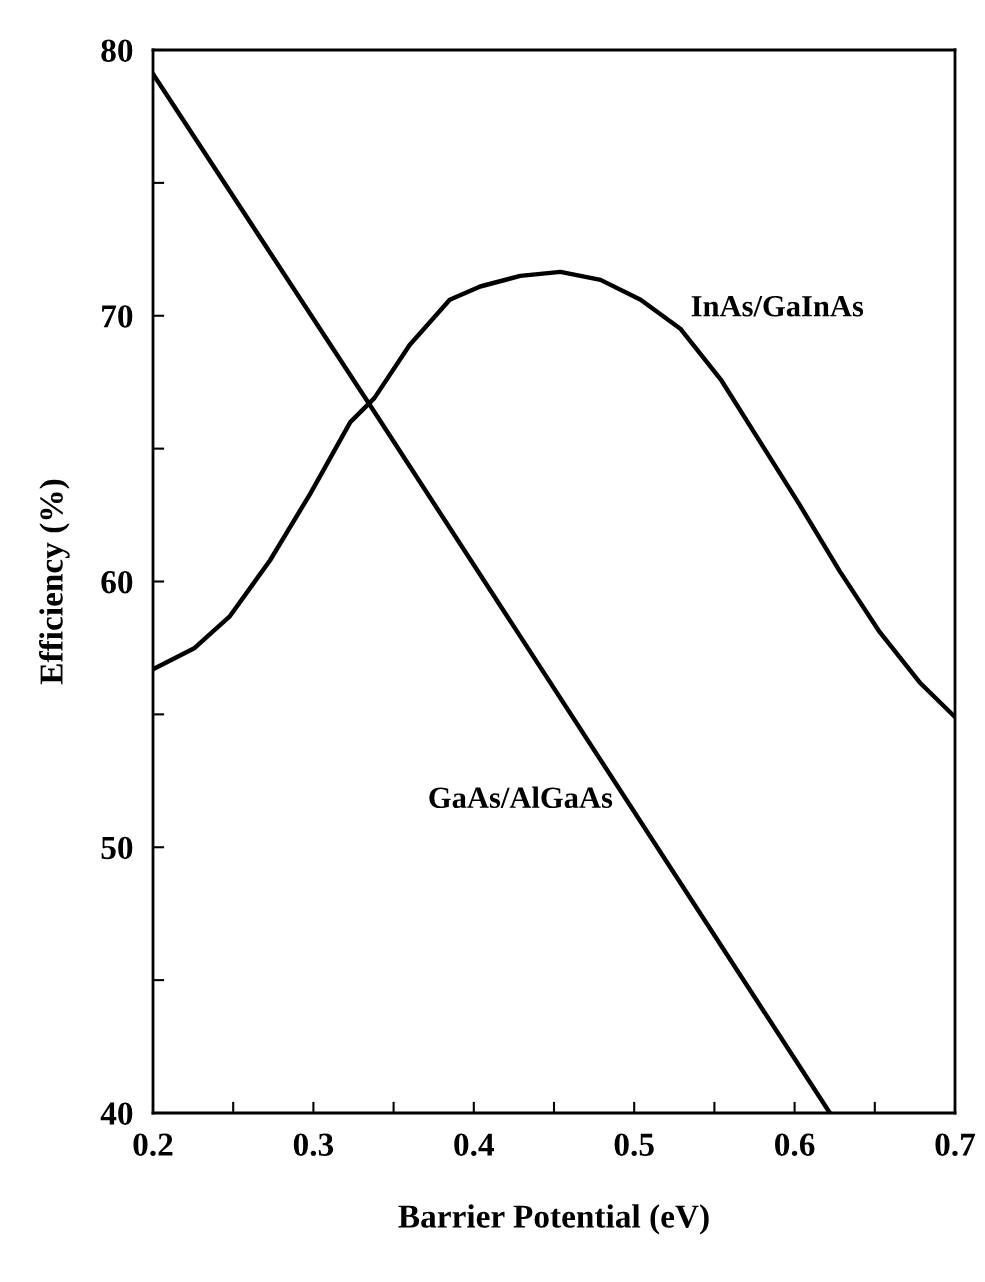 This screenshot has height=1282, width=985. I want to click on x-tick-label: 0.6, so click(795, 1145).